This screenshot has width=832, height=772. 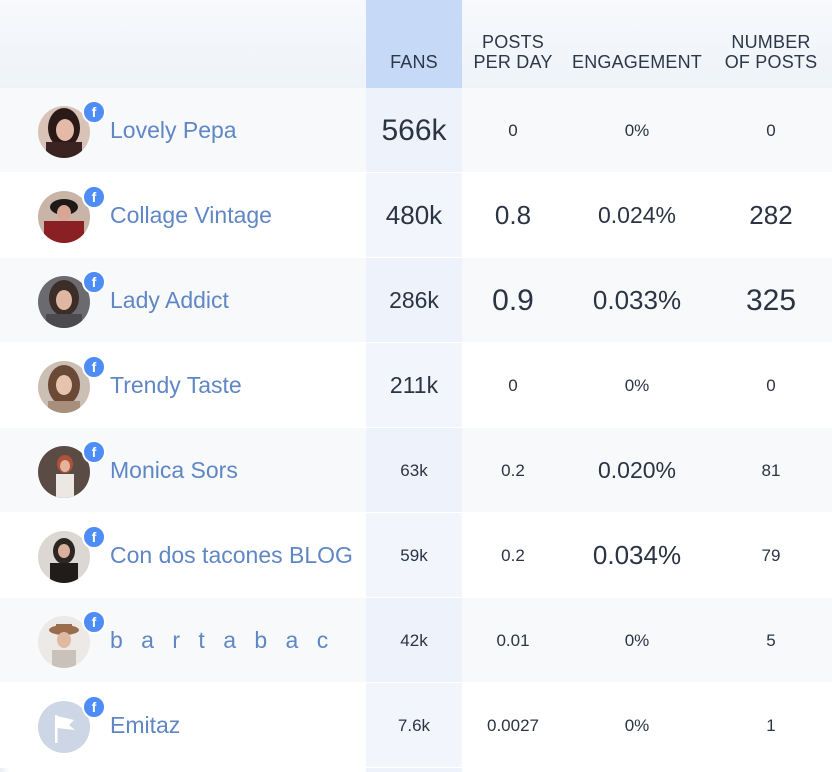 I want to click on column-header-label: ENGAGEMENT, so click(x=636, y=62).